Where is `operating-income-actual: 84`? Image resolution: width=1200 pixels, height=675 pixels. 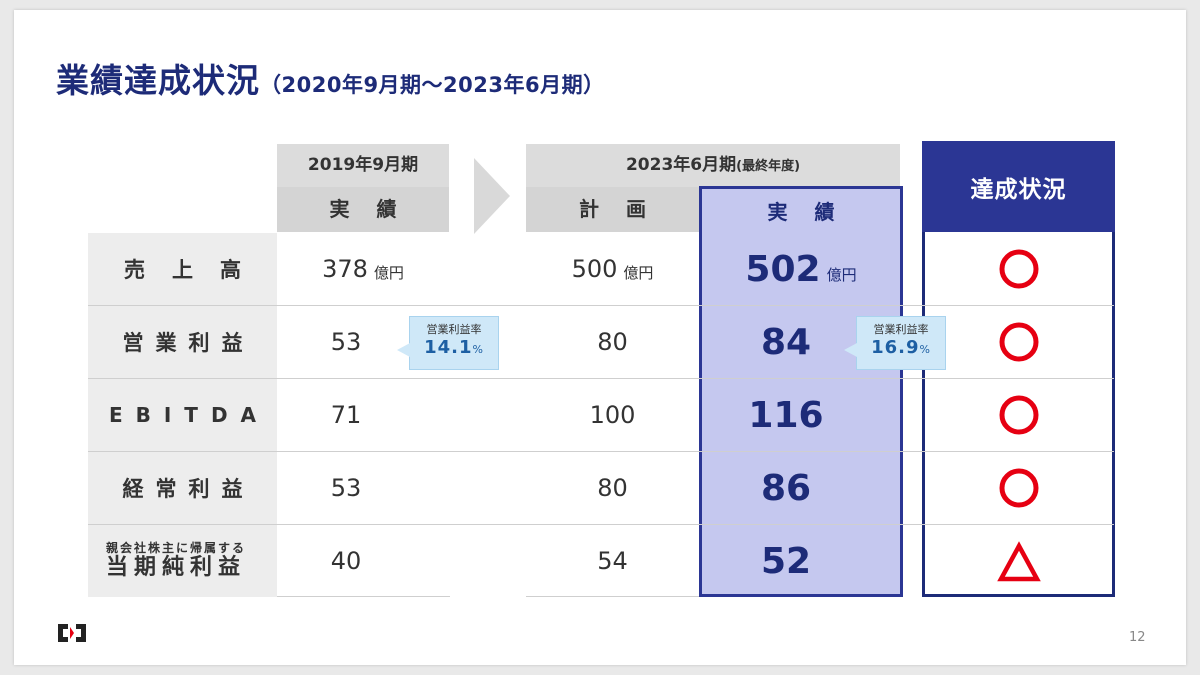
operating-income-actual: 84 is located at coordinates (786, 342).